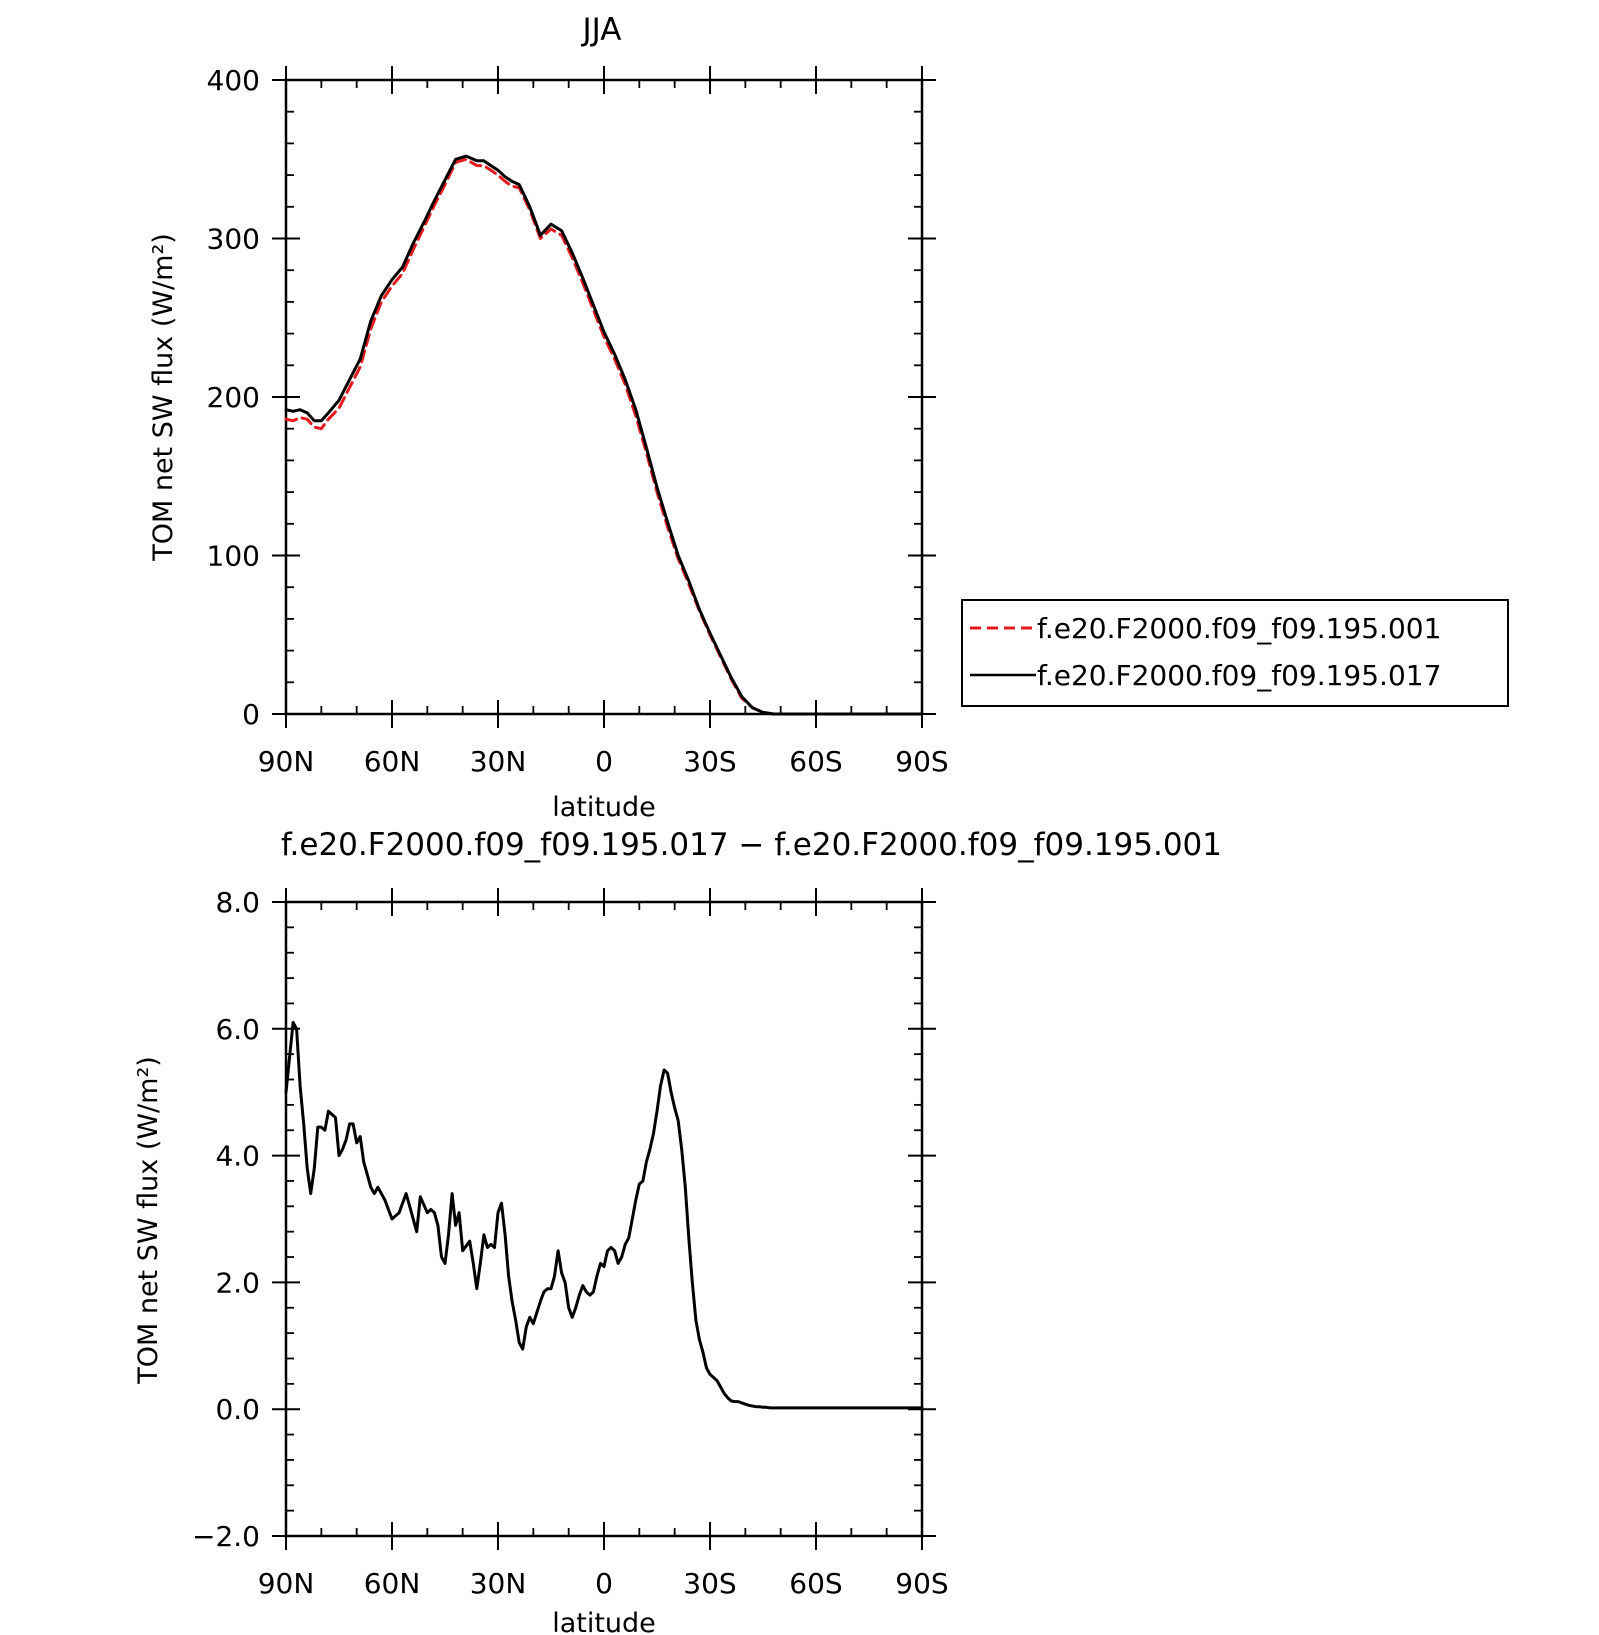 This screenshot has width=1599, height=1635. I want to click on bottom-x-tick-labels: 90N 60N 30N 0 30S 60S 90S, so click(603, 1583).